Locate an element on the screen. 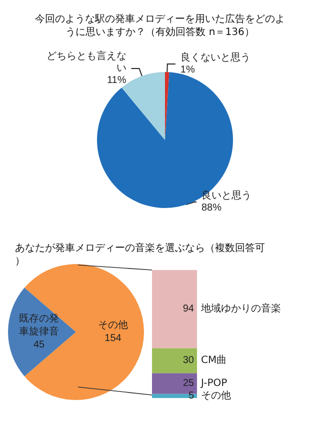 Image resolution: width=320 pixels, height=429 pixels. slice-label: 良くないと思う is located at coordinates (215, 58).